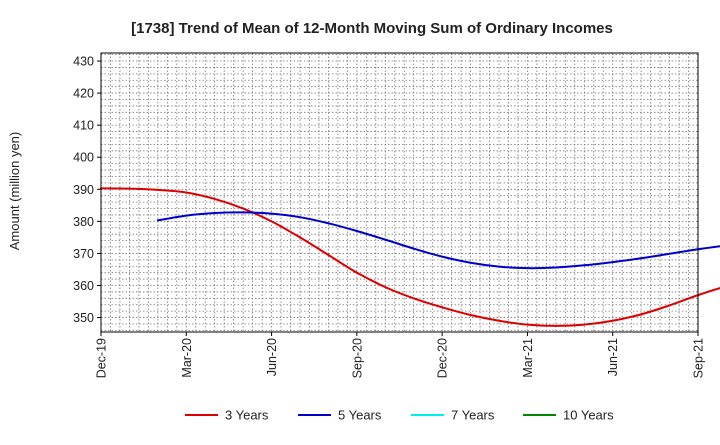  I want to click on y-tick-label: 410, so click(83, 126).